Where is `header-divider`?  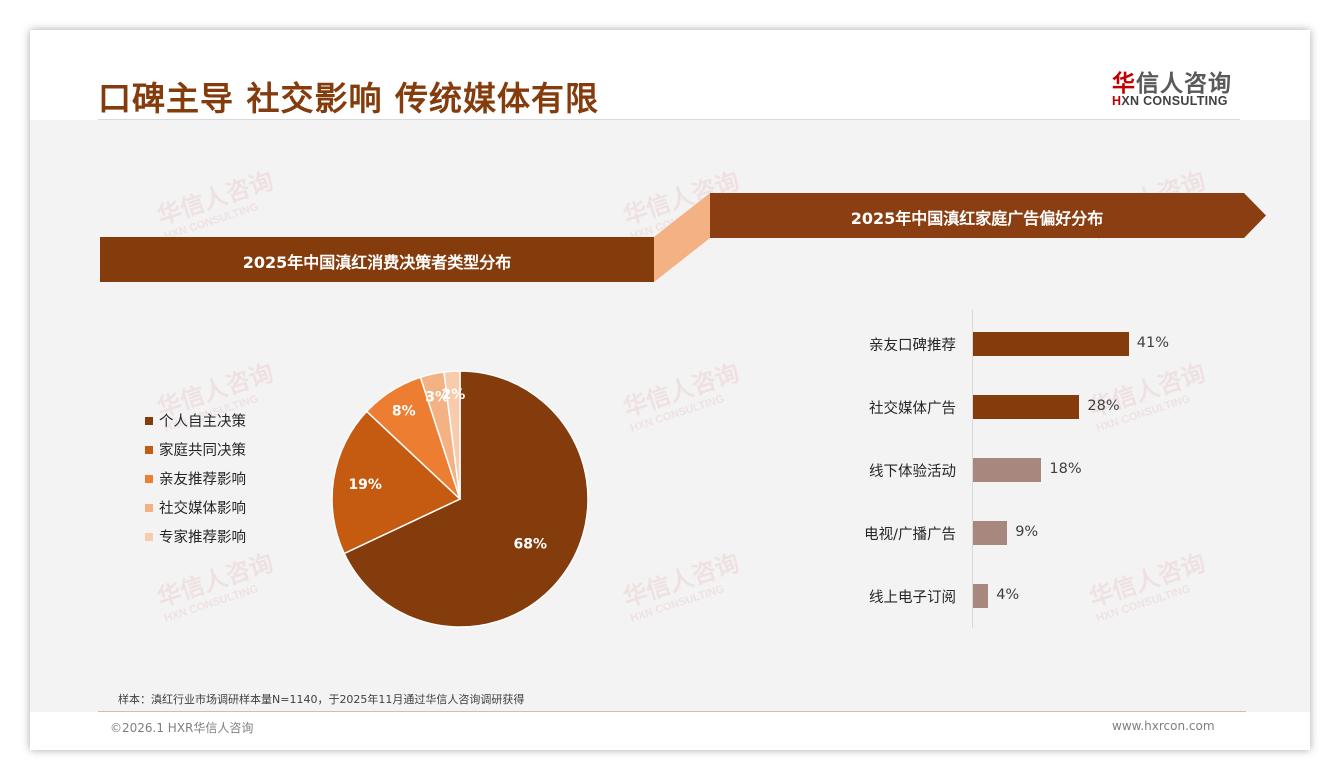 header-divider is located at coordinates (669, 119).